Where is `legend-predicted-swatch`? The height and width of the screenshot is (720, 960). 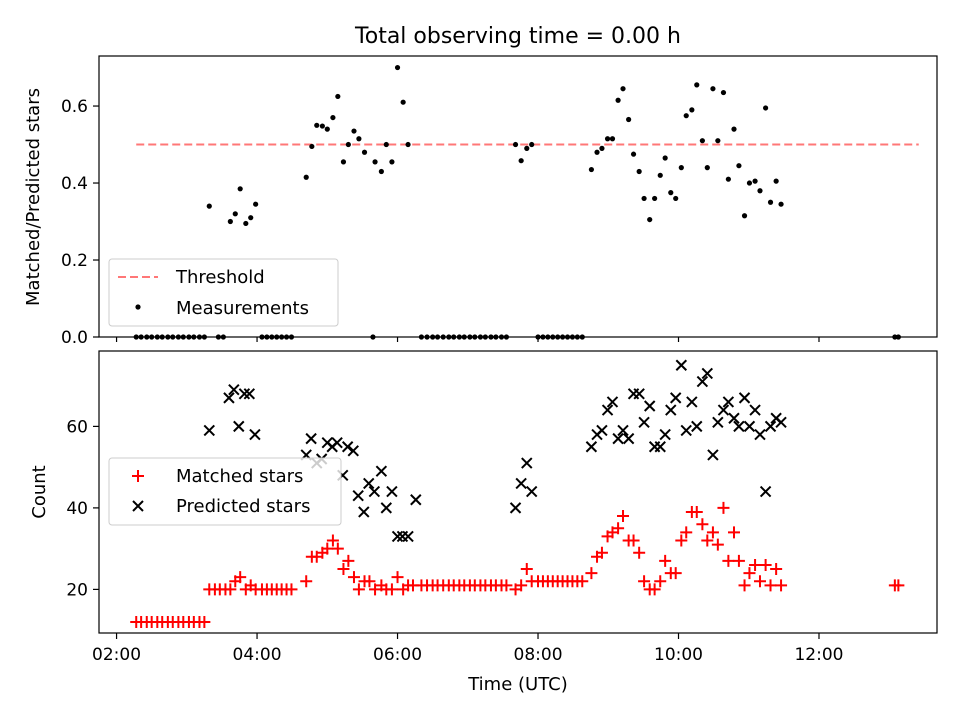
legend-predicted-swatch is located at coordinates (138, 506).